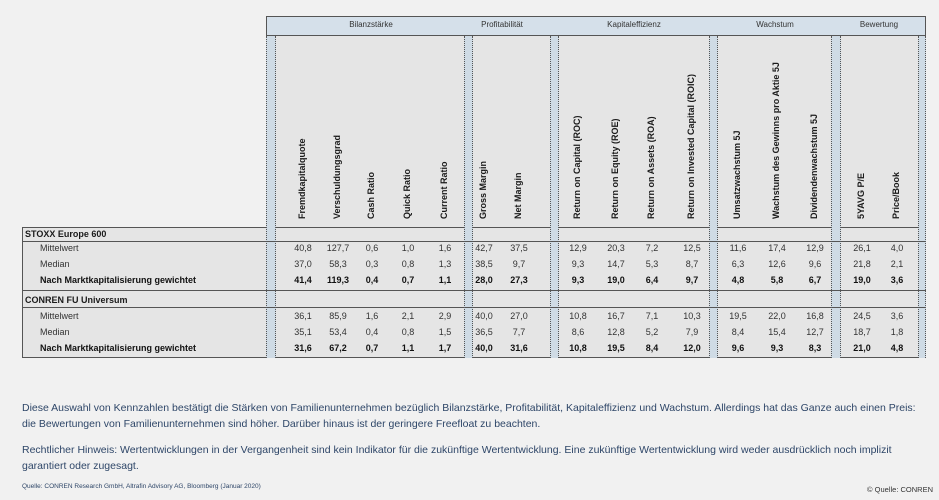  What do you see at coordinates (484, 332) in the screenshot?
I see `table-cell: 36,5` at bounding box center [484, 332].